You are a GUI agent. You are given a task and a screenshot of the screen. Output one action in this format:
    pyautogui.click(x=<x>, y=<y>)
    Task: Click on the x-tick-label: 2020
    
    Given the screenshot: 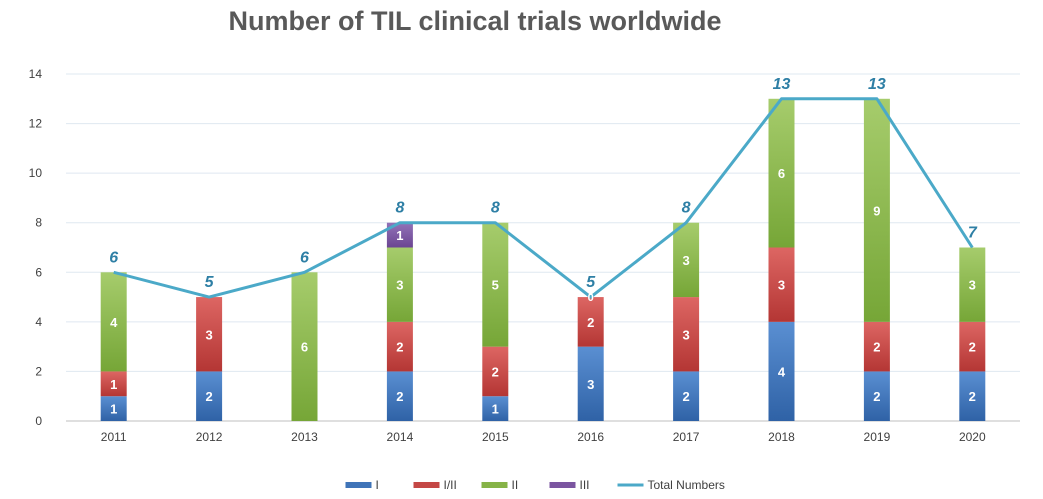 What is the action you would take?
    pyautogui.click(x=972, y=437)
    